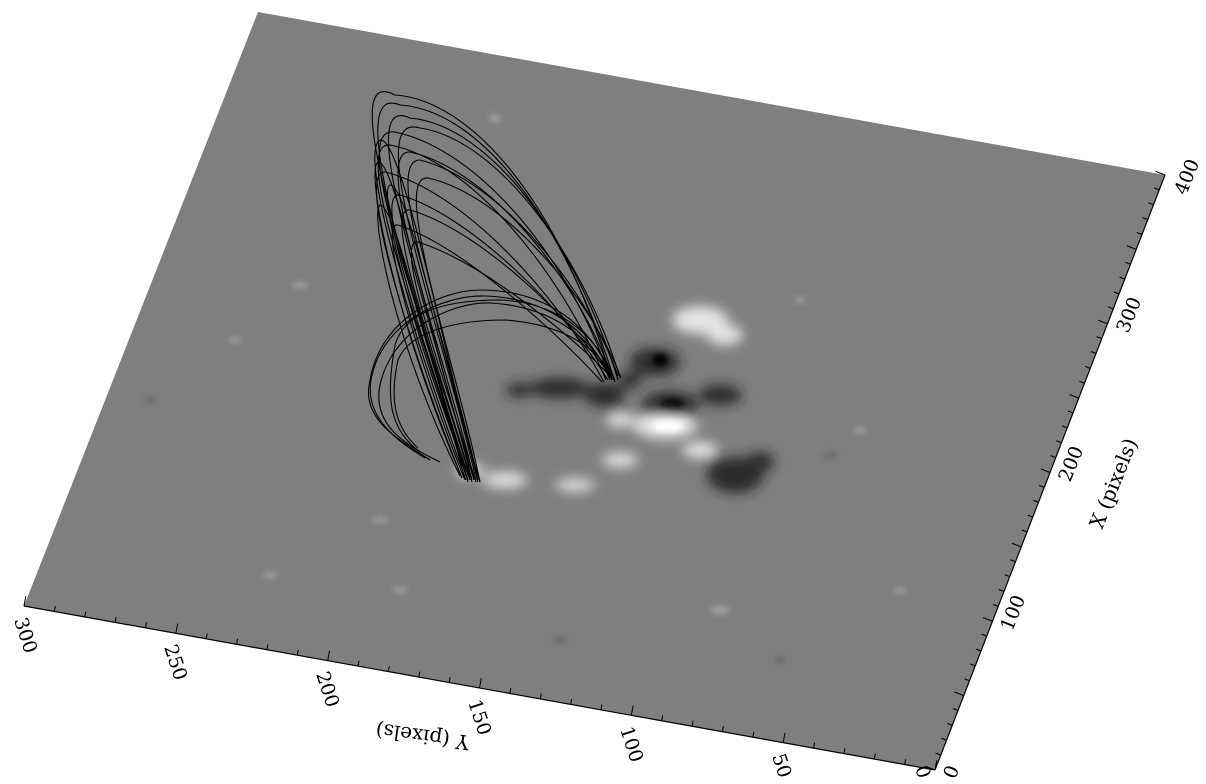 This screenshot has height=784, width=1206. I want to click on magnetic-field-lines, so click(494, 287).